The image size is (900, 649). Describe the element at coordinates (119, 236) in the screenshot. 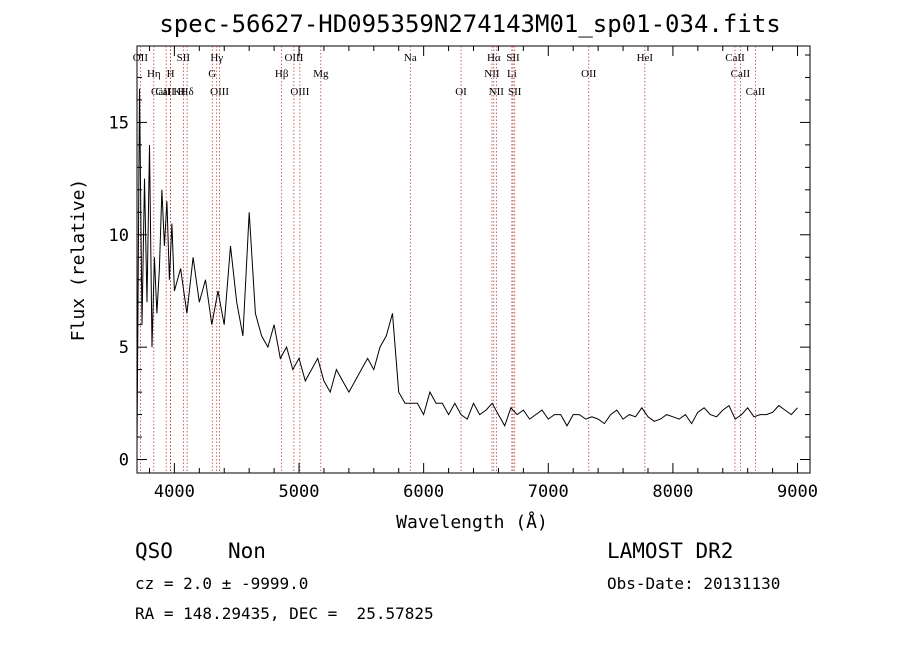

I see `y-tick-label: 10` at that location.